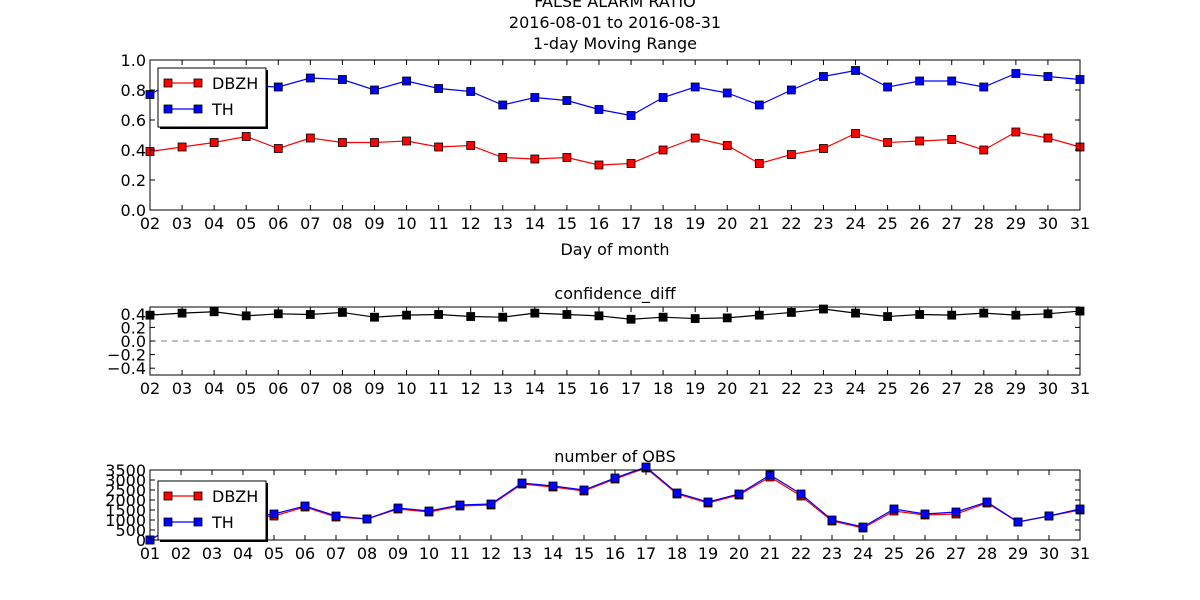 The image size is (1200, 600). What do you see at coordinates (125, 480) in the screenshot?
I see `y-tick-label: 3000` at bounding box center [125, 480].